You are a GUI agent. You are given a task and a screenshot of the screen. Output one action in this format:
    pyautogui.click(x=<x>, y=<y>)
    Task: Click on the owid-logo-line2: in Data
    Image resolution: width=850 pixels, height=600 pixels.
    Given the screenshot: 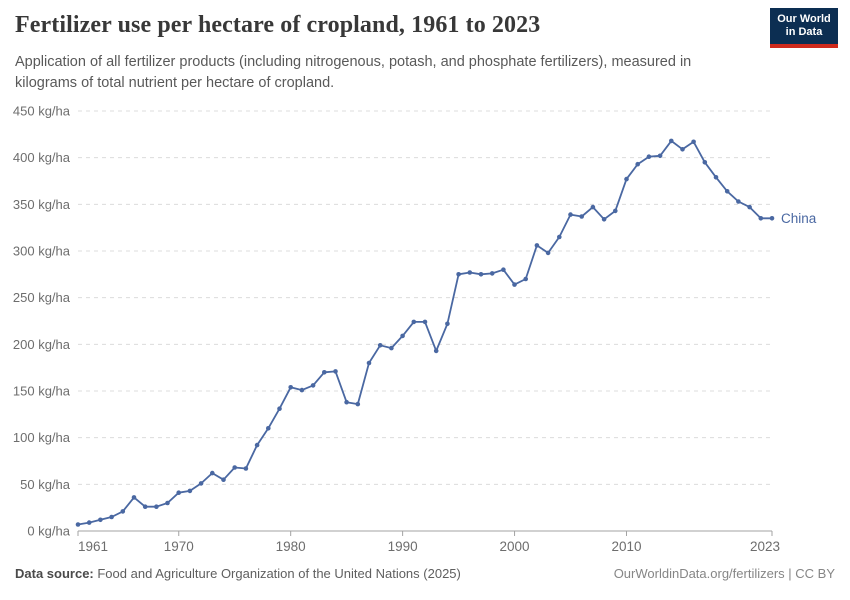 What is the action you would take?
    pyautogui.click(x=804, y=32)
    